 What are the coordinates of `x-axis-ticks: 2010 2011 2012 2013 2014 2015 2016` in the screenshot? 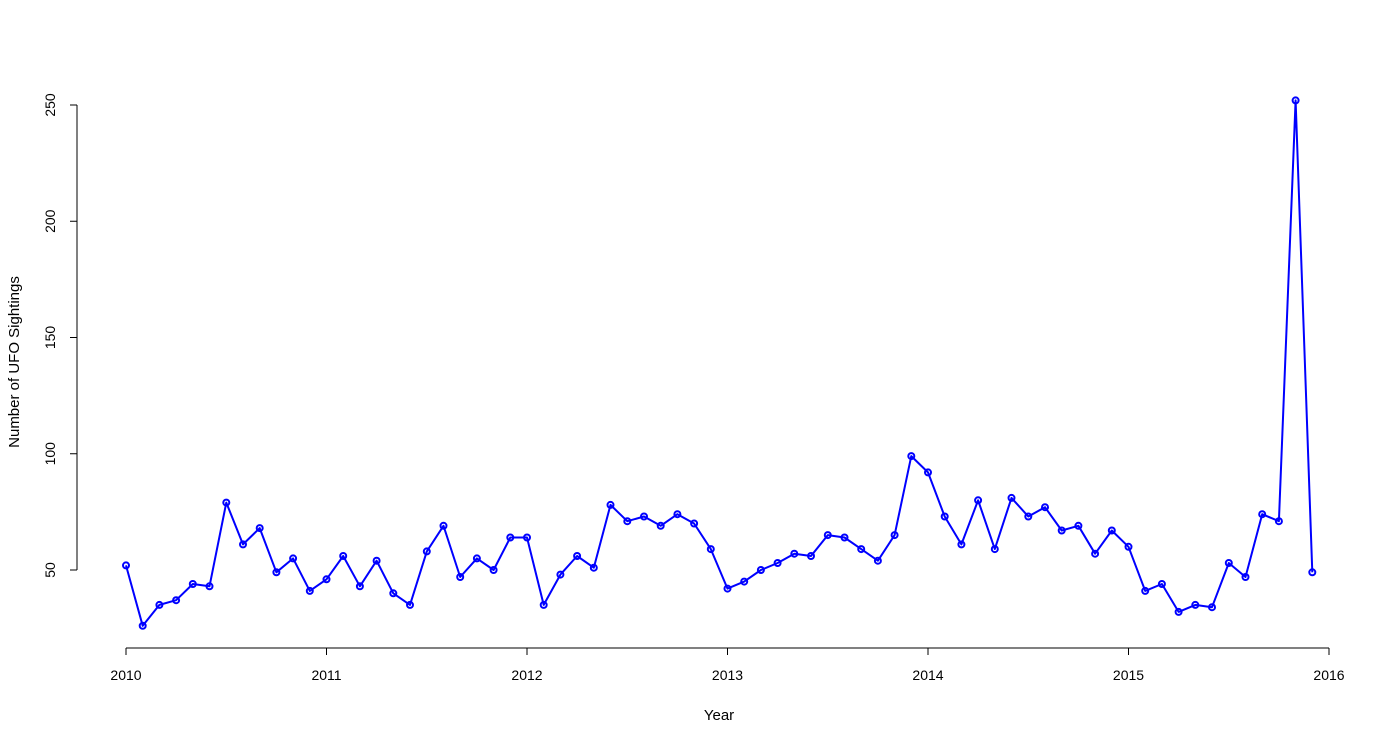 It's located at (727, 665).